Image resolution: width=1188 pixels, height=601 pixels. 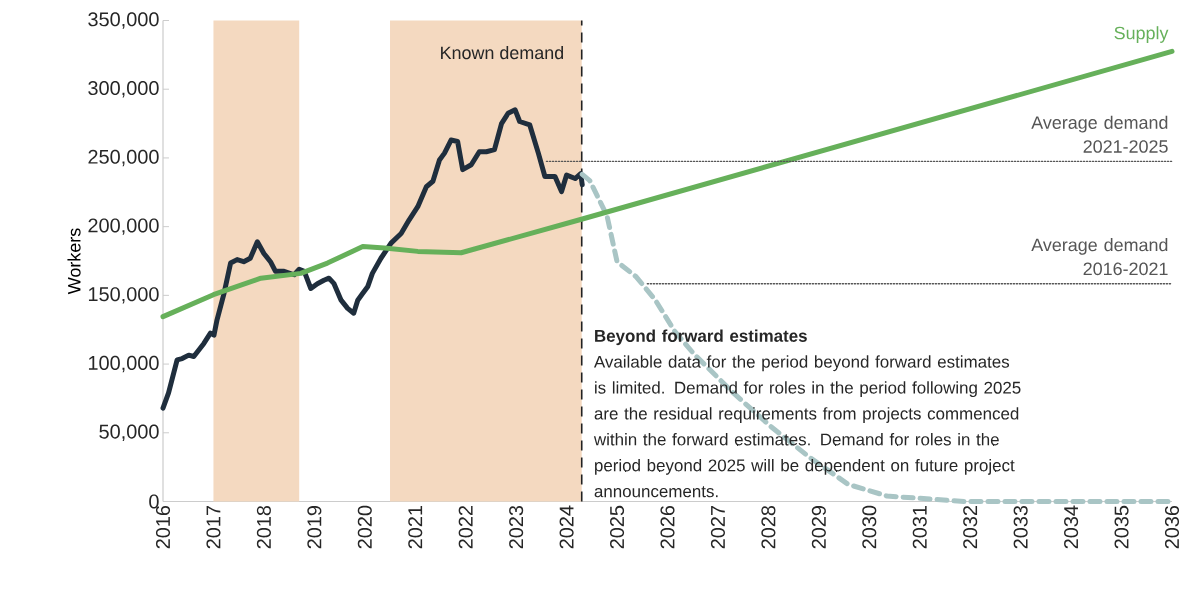 What do you see at coordinates (1121, 527) in the screenshot?
I see `x-tick-label: 2035` at bounding box center [1121, 527].